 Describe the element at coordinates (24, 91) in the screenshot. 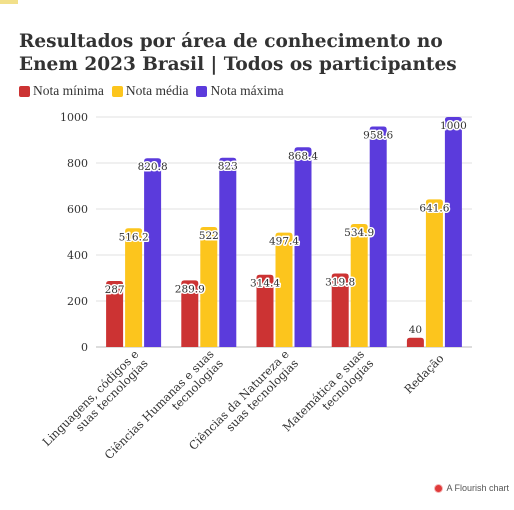

I see `legend-swatch-min` at that location.